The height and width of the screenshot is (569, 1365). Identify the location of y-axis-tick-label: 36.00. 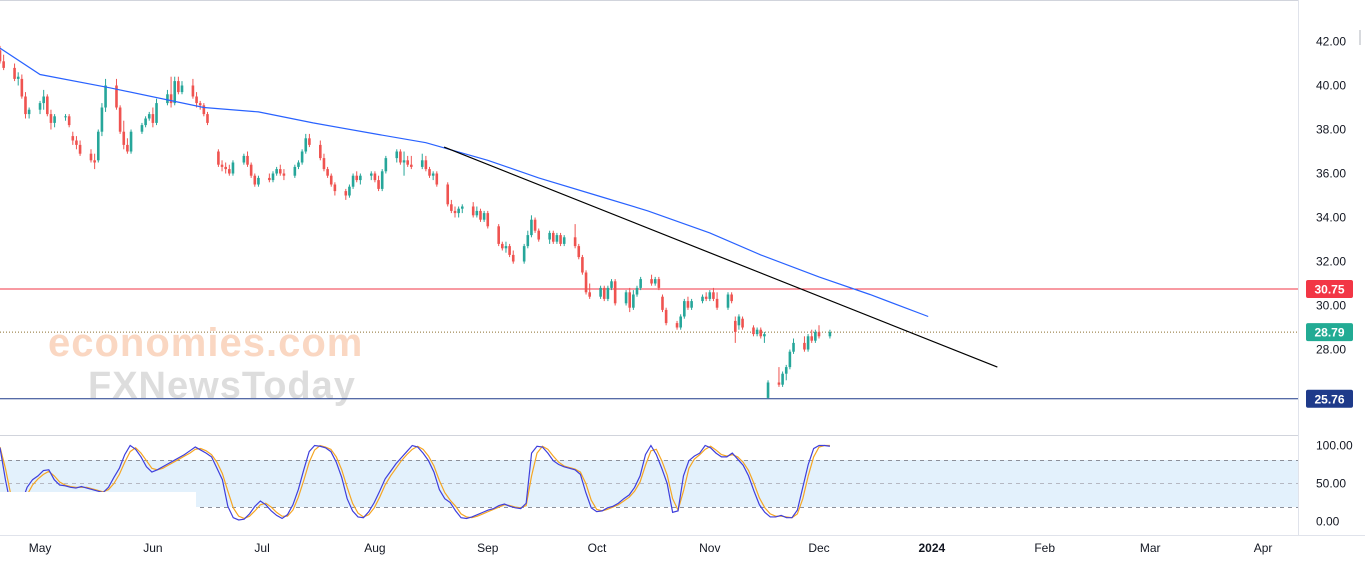
(1331, 174).